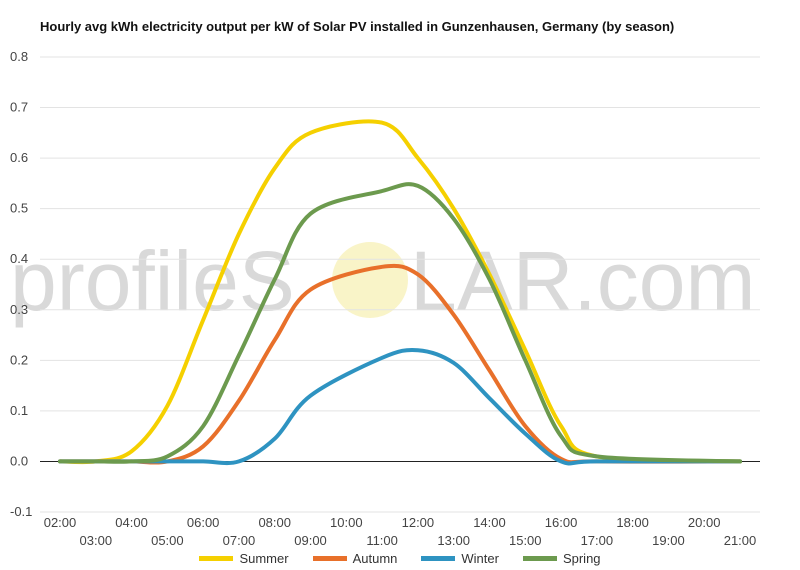 This screenshot has width=800, height=570. Describe the element at coordinates (19, 107) in the screenshot. I see `y-tick-label: 0.7` at that location.